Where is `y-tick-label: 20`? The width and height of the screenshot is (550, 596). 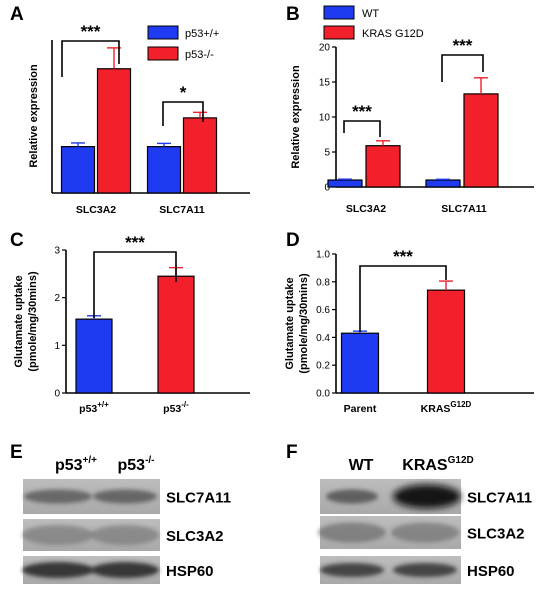 y-tick-label: 20 is located at coordinates (325, 48).